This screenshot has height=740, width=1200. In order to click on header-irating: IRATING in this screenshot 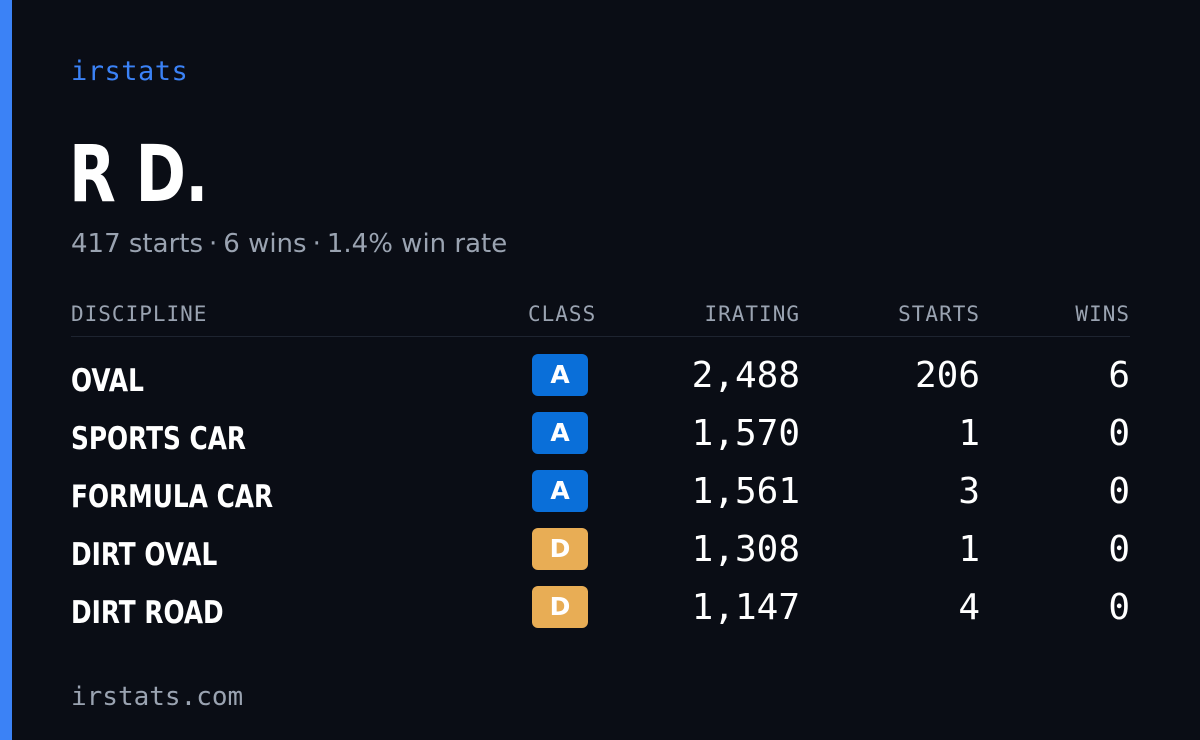, I will do `click(752, 314)`.